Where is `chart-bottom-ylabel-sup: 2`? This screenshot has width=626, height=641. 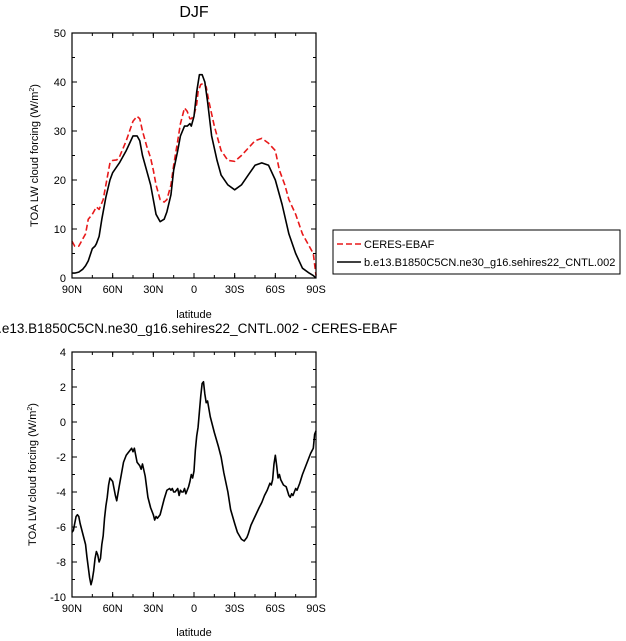
chart-bottom-ylabel-sup: 2 is located at coordinates (30, 409).